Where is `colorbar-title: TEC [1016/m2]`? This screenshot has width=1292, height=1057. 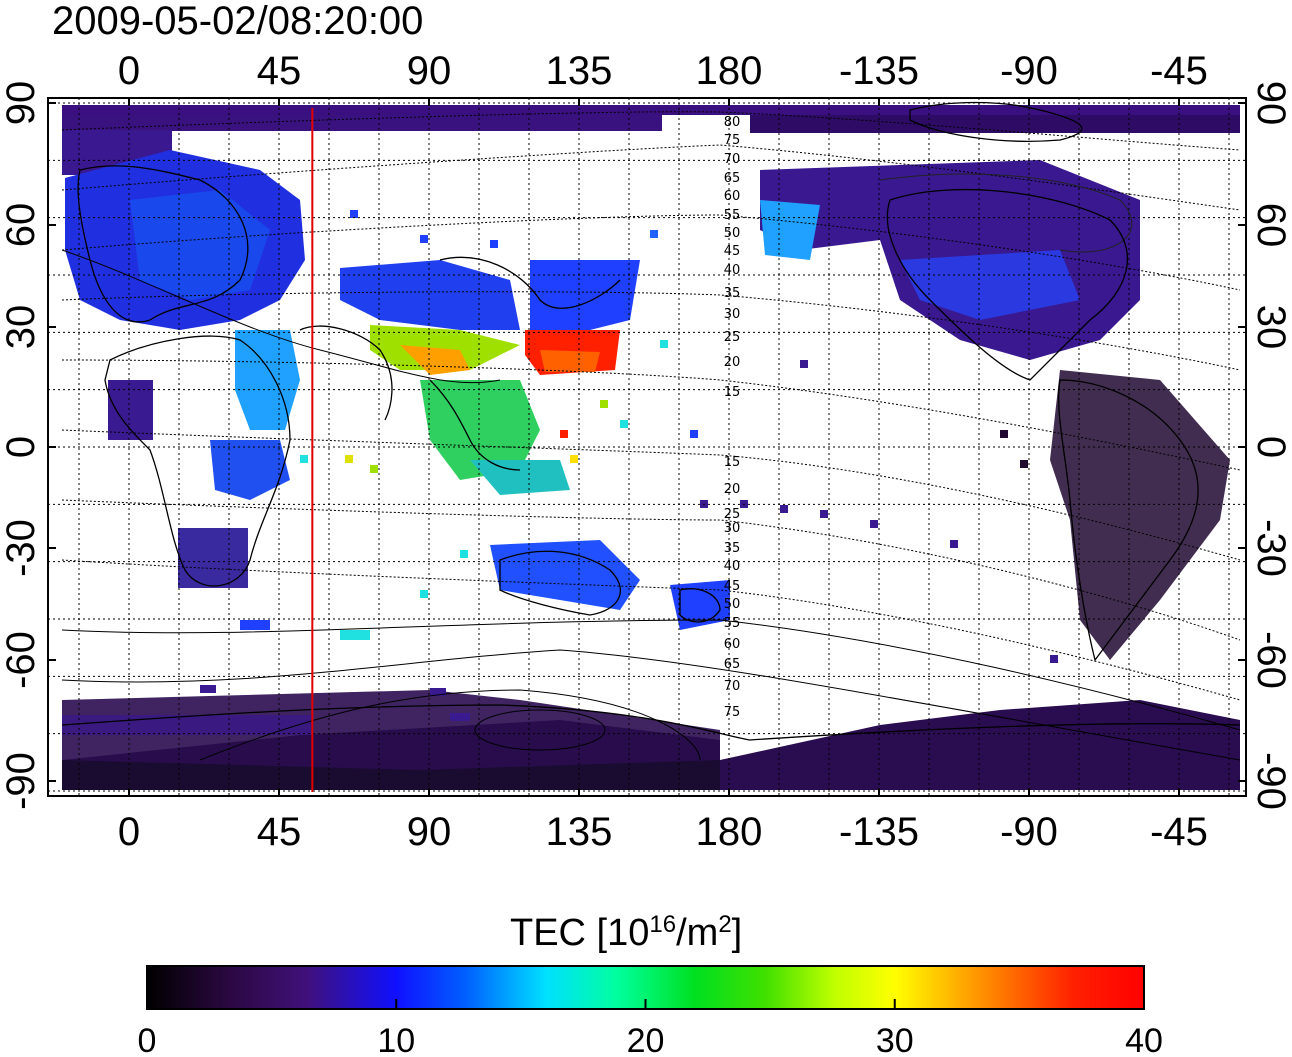
colorbar-title: TEC [1016/m2] is located at coordinates (626, 933).